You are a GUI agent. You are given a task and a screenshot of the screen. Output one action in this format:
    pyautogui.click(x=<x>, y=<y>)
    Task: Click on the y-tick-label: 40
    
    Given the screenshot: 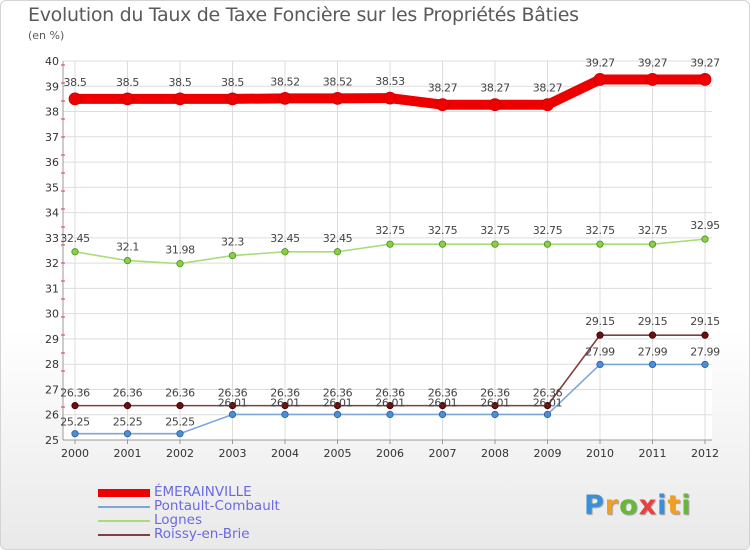 What is the action you would take?
    pyautogui.click(x=52, y=61)
    